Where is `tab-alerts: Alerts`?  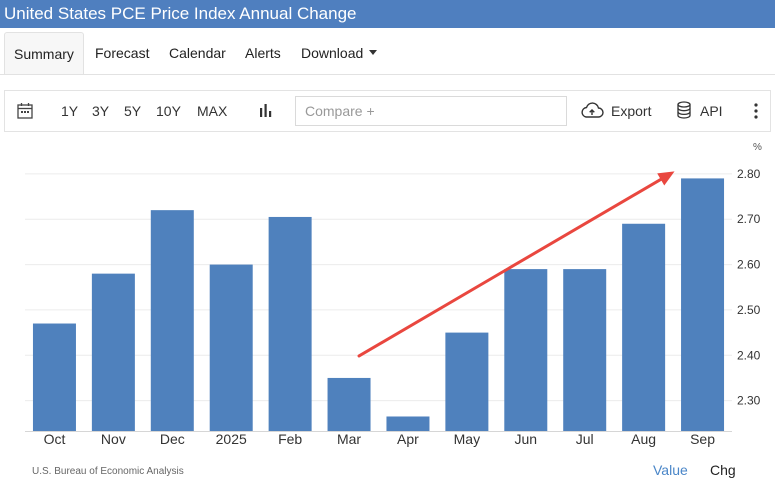
tab-alerts: Alerts is located at coordinates (263, 53).